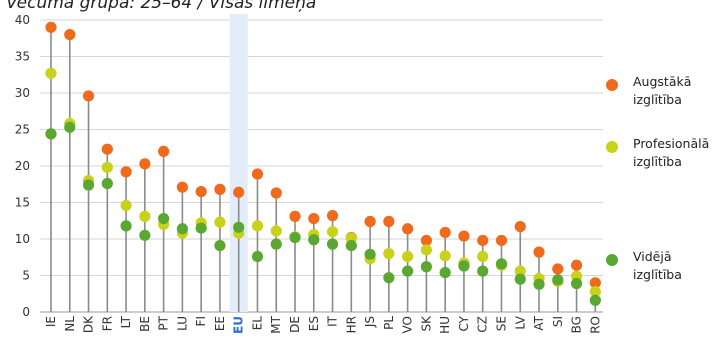 The width and height of the screenshot is (723, 339). What do you see at coordinates (333, 321) in the screenshot?
I see `x-tick-label: IT` at bounding box center [333, 321].